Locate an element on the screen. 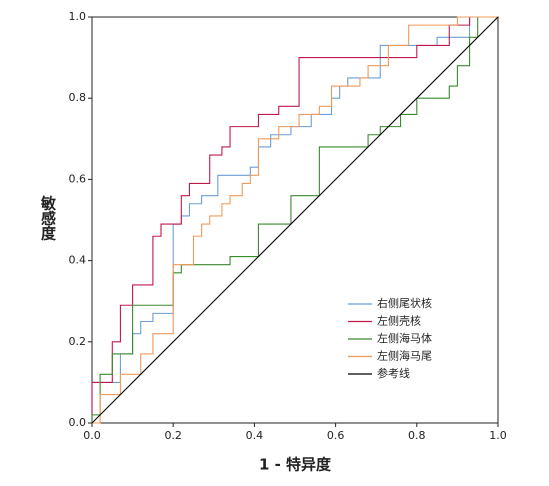  y-tick-label: 0.8 is located at coordinates (78, 97).